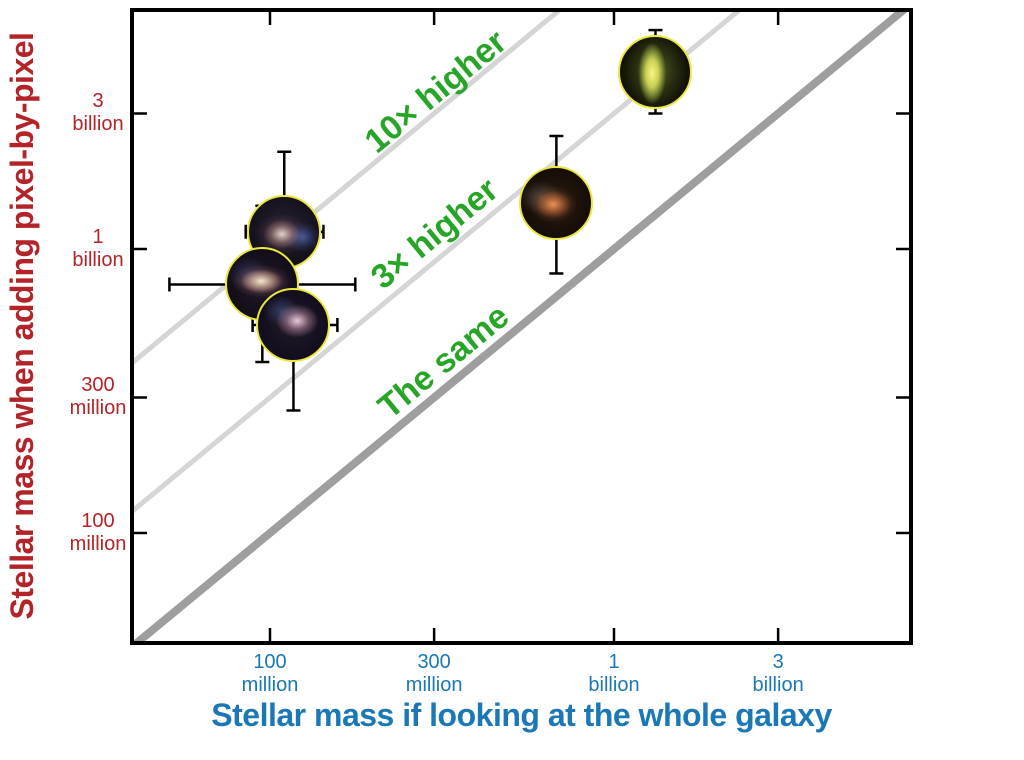  I want to click on x-tick-label-300-million: 300 million, so click(434, 674).